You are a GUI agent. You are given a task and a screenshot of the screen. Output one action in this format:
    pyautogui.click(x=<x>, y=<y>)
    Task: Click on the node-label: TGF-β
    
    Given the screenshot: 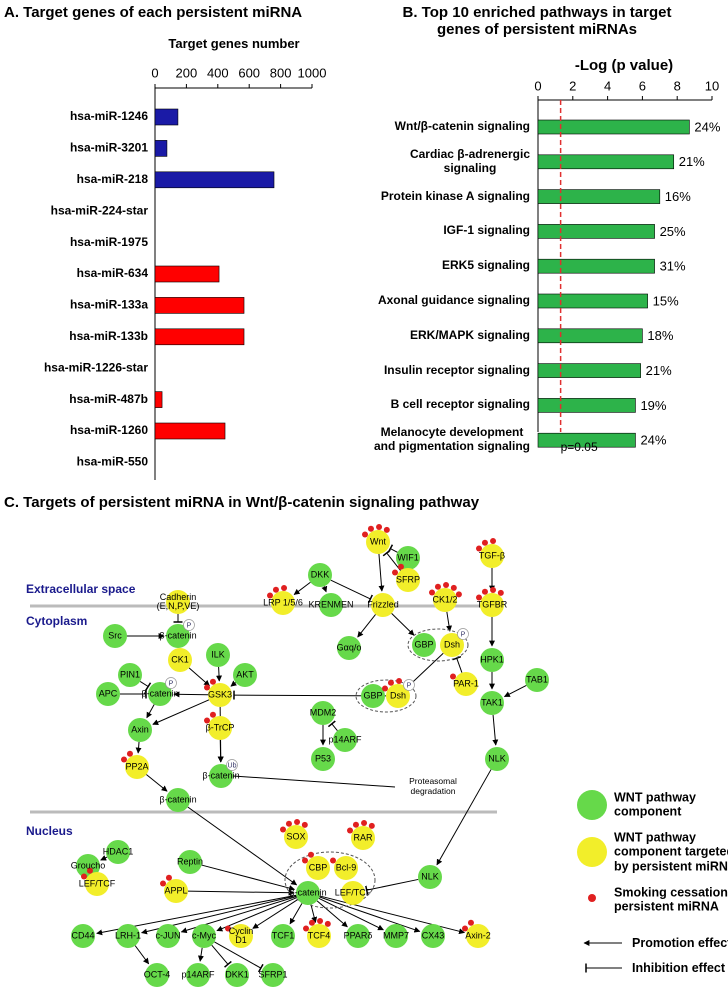 What is the action you would take?
    pyautogui.click(x=492, y=555)
    